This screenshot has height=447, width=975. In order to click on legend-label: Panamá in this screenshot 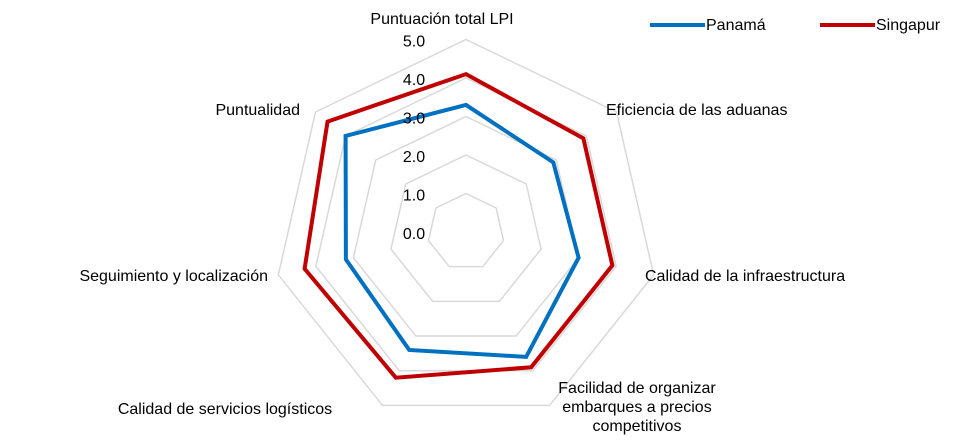, I will do `click(736, 25)`.